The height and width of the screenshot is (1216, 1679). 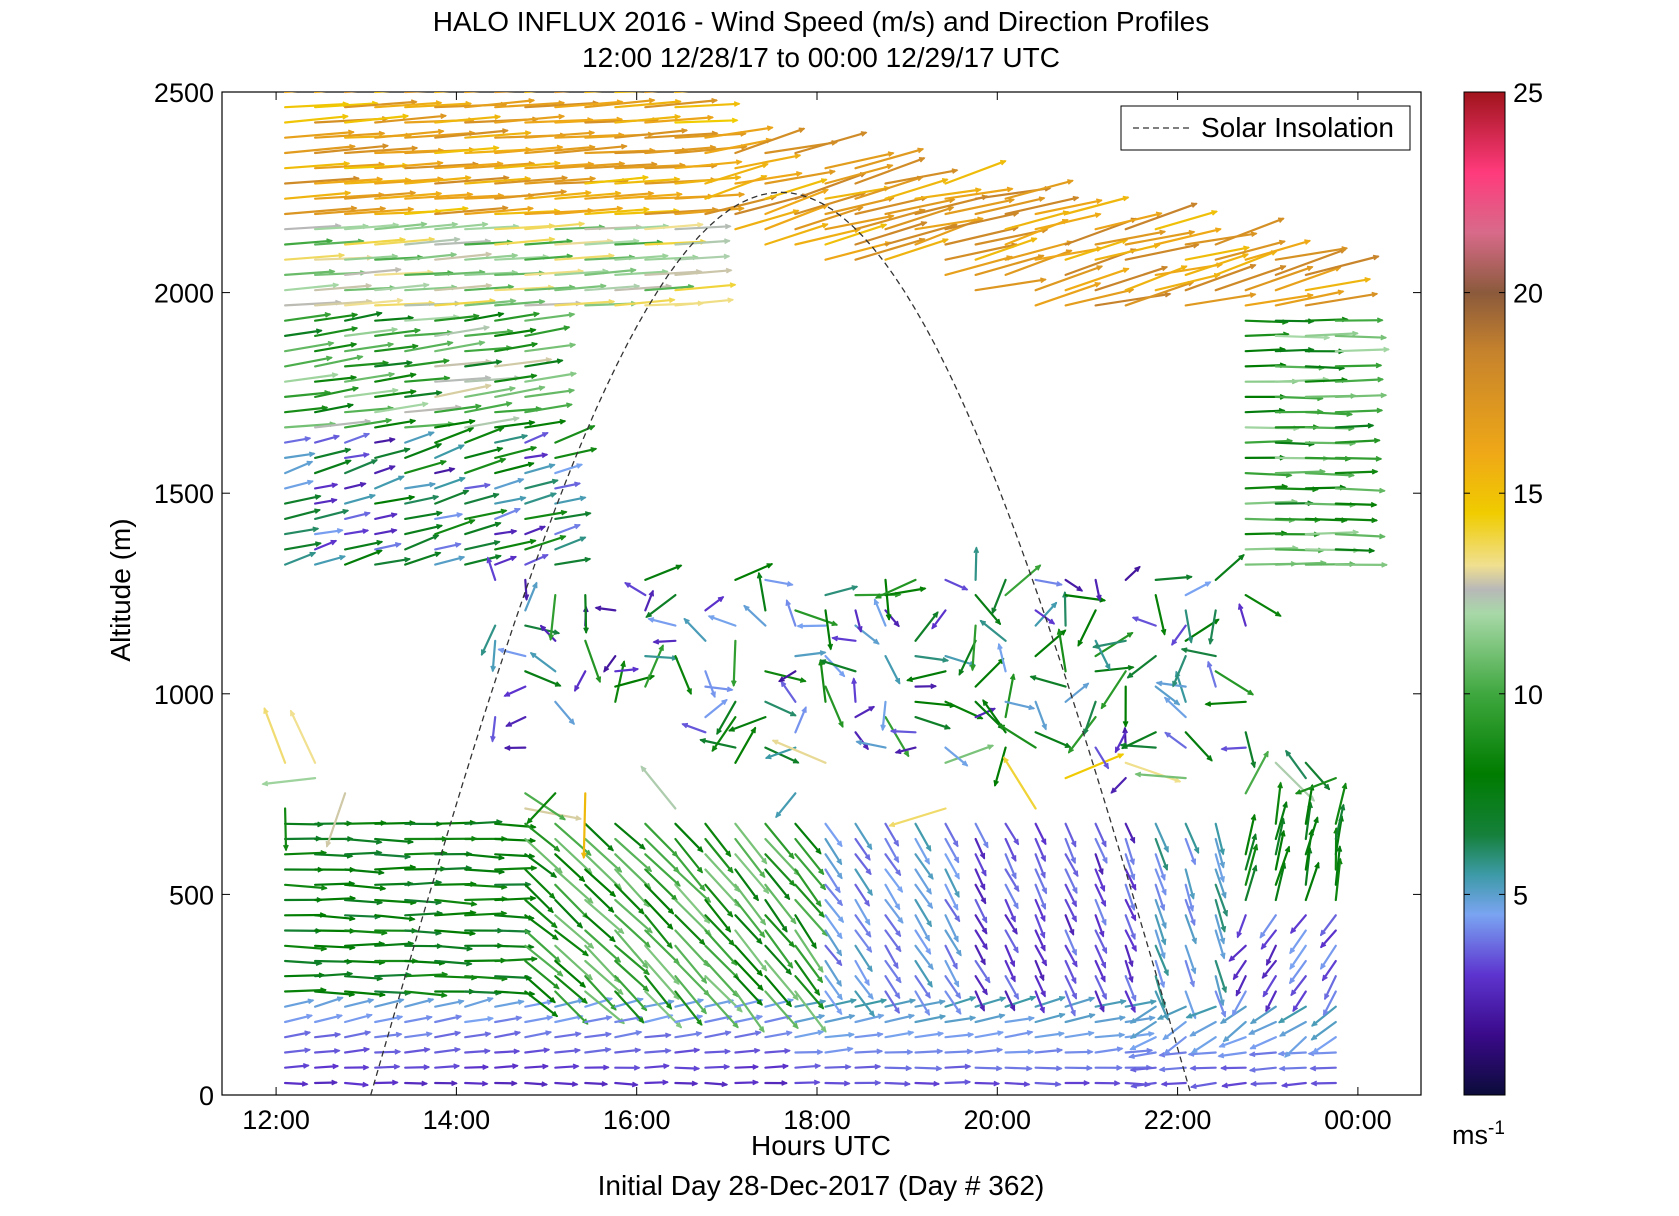 What do you see at coordinates (1528, 93) in the screenshot?
I see `colorbar-tick-label: 25` at bounding box center [1528, 93].